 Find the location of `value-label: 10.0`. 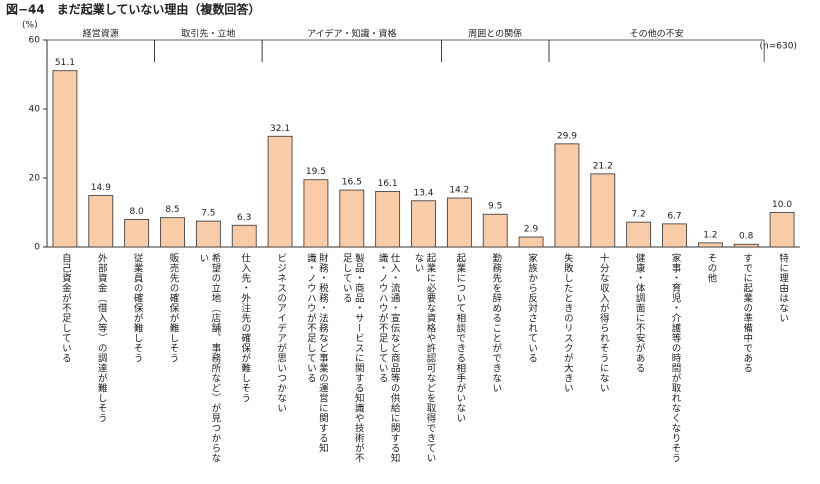

value-label: 10.0 is located at coordinates (782, 205).